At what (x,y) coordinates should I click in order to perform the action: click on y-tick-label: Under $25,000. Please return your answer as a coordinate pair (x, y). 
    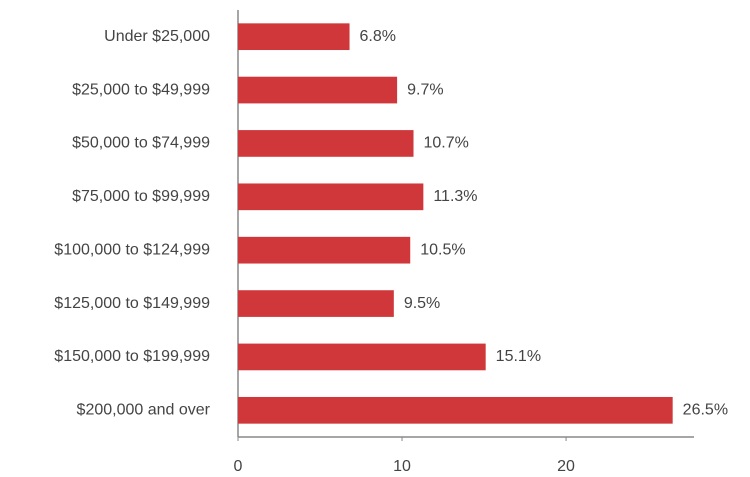
    Looking at the image, I should click on (157, 36).